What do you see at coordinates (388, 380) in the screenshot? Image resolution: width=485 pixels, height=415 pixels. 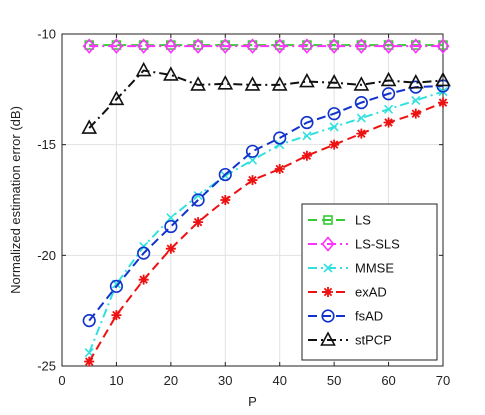 I see `x-tick-label: 60` at bounding box center [388, 380].